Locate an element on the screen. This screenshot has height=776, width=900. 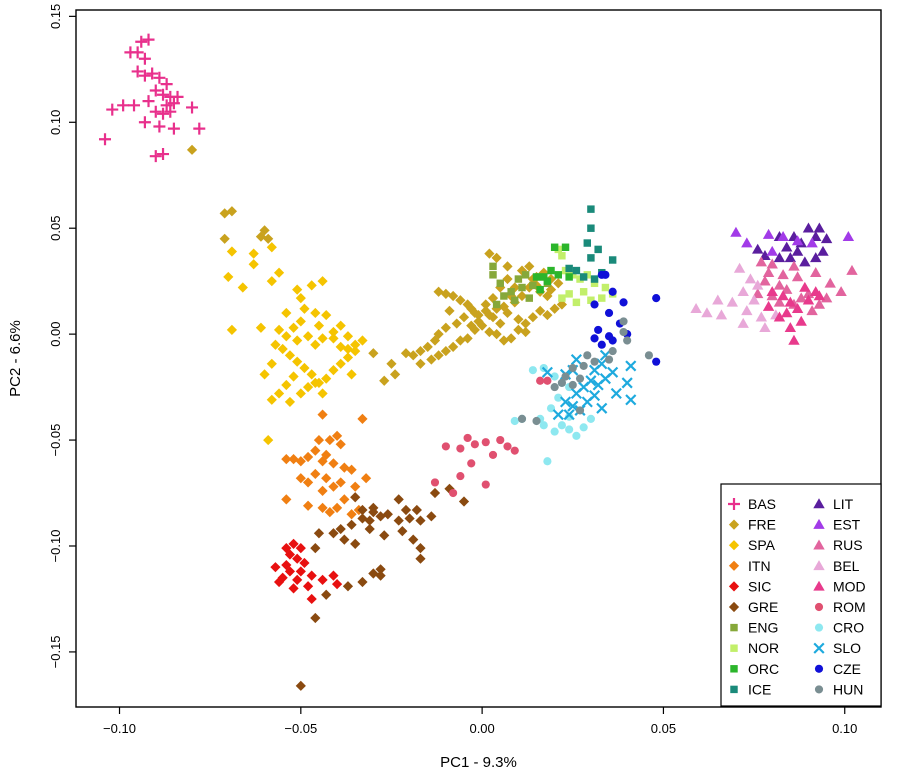
series-cze is located at coordinates (625, 318).